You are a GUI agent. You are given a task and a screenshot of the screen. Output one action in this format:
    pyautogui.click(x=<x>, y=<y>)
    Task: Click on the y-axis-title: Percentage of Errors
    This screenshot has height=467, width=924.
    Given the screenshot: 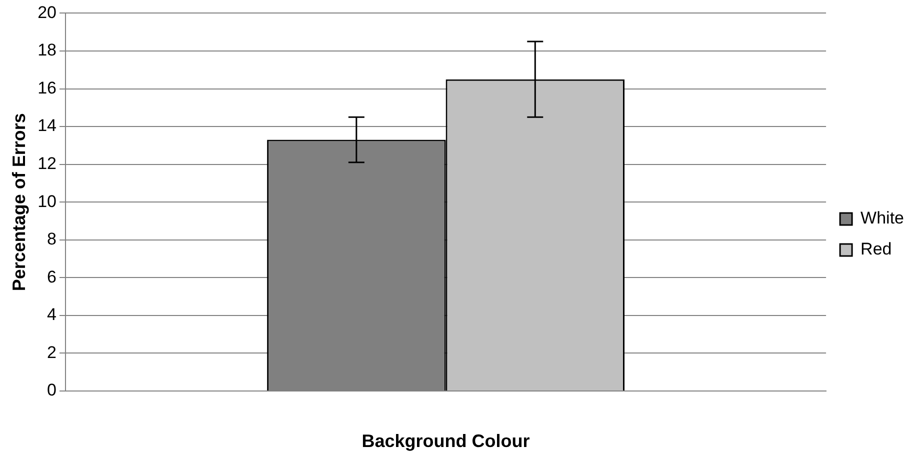 What is the action you would take?
    pyautogui.click(x=18, y=202)
    